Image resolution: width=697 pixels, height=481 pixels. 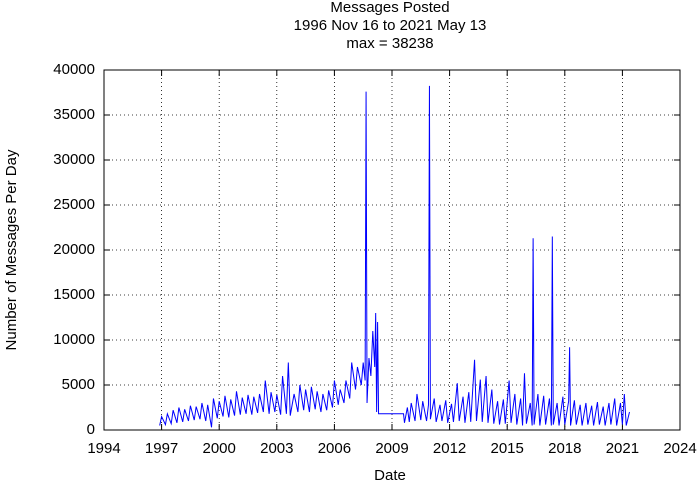 What do you see at coordinates (449, 448) in the screenshot?
I see `x-tick-label: 2012` at bounding box center [449, 448].